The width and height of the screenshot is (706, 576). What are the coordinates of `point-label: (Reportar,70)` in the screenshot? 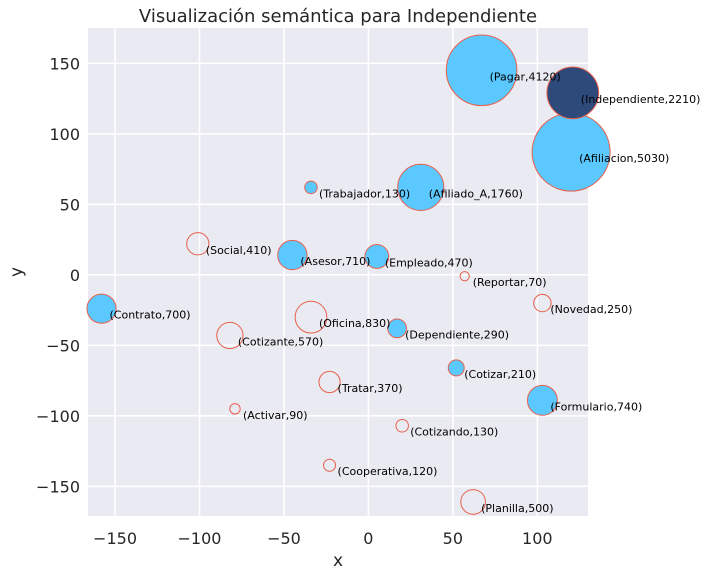 It's located at (510, 282).